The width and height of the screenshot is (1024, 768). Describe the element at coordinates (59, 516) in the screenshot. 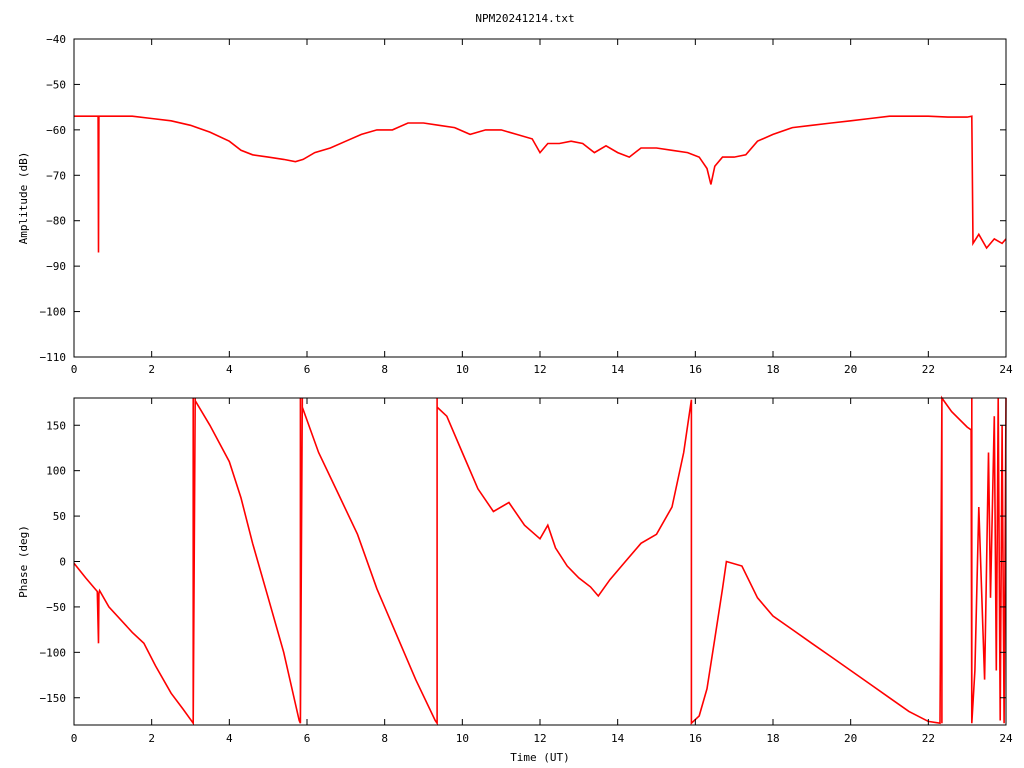

I see `y-tick-label: 50` at that location.